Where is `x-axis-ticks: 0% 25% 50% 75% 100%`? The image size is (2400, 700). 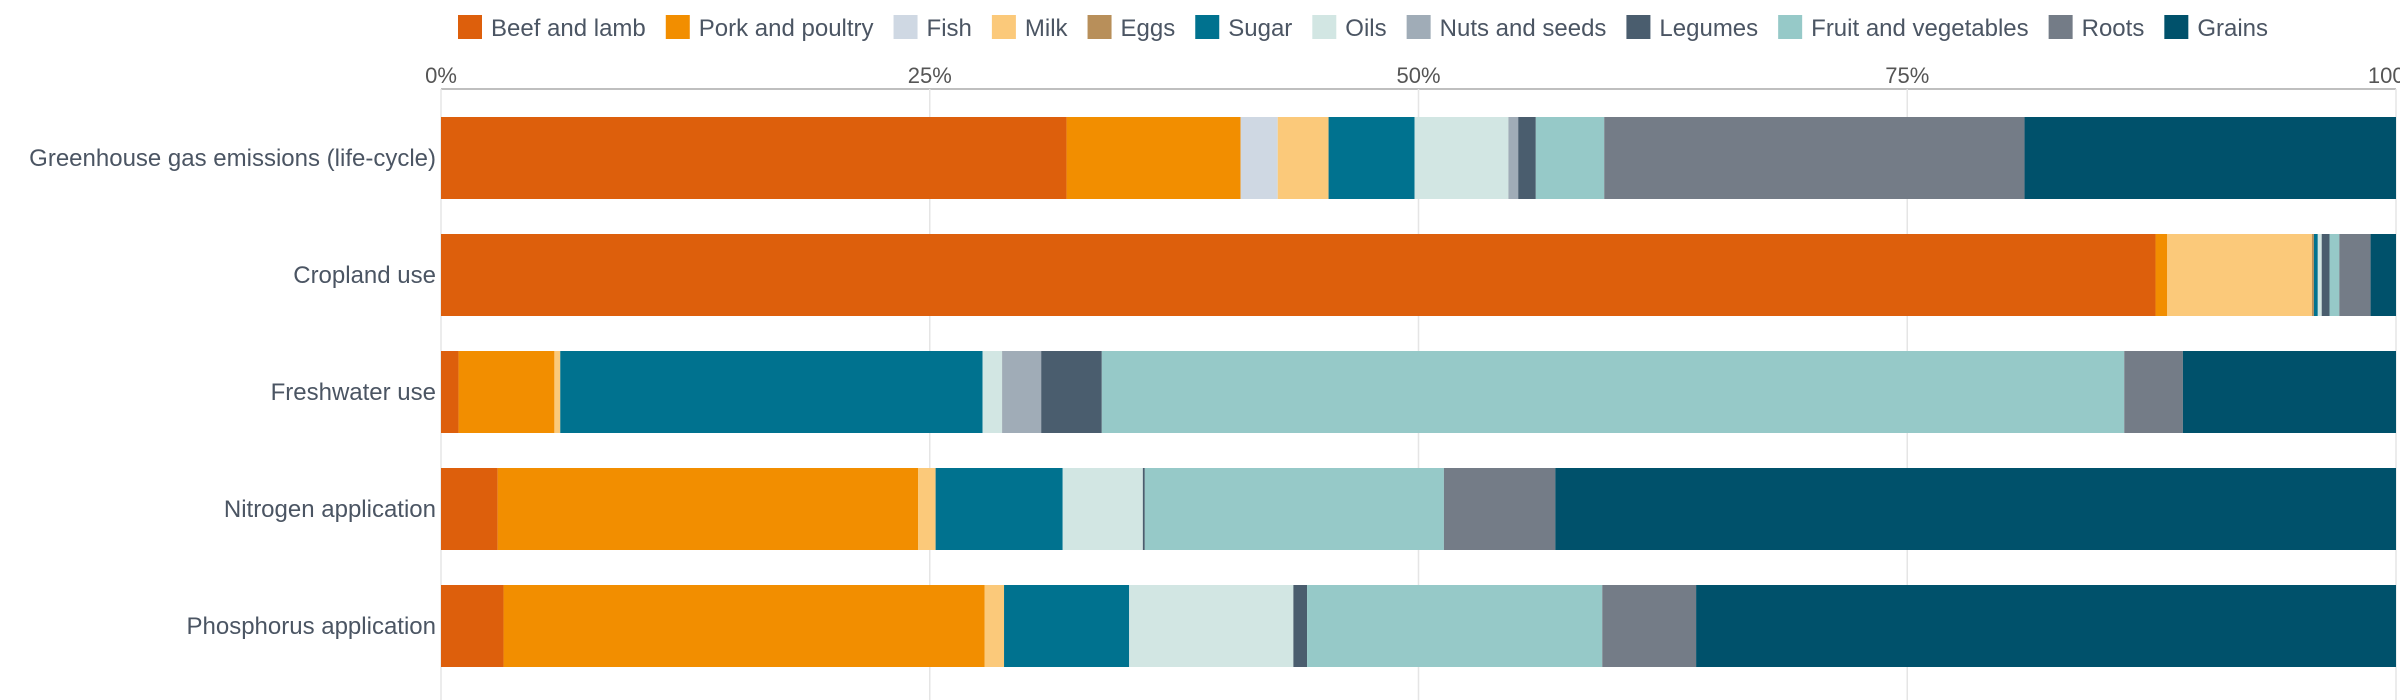
x-axis-ticks: 0% 25% 50% 75% 100% is located at coordinates (1412, 75).